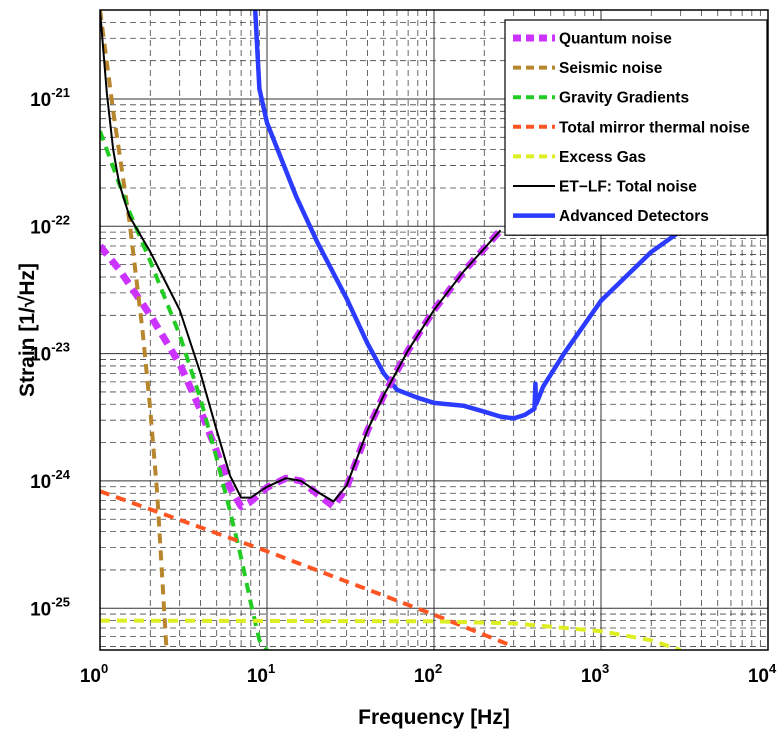 The width and height of the screenshot is (784, 735). What do you see at coordinates (94, 674) in the screenshot?
I see `x-tick-label: 10⁰` at bounding box center [94, 674].